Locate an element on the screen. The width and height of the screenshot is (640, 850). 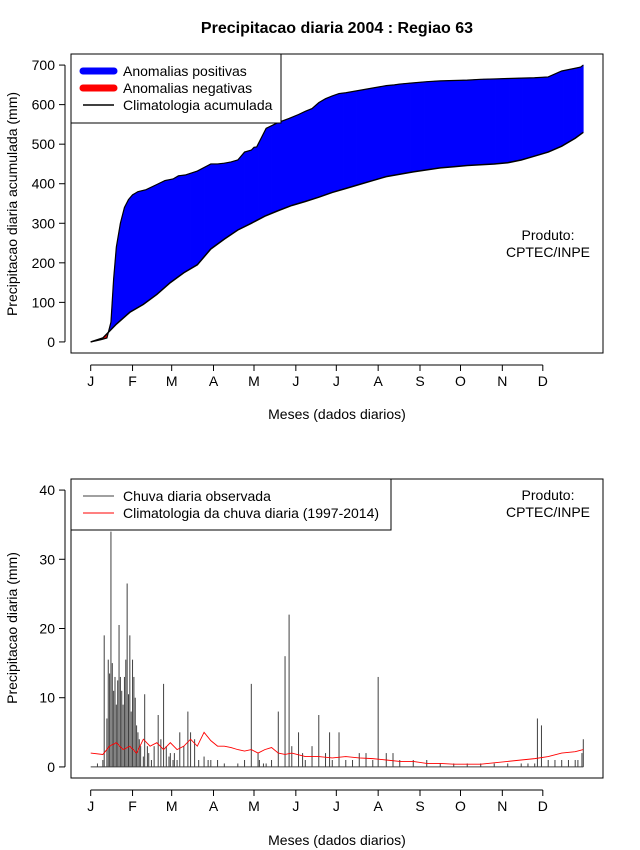
y-tick-label: 40 is located at coordinates (47, 490).